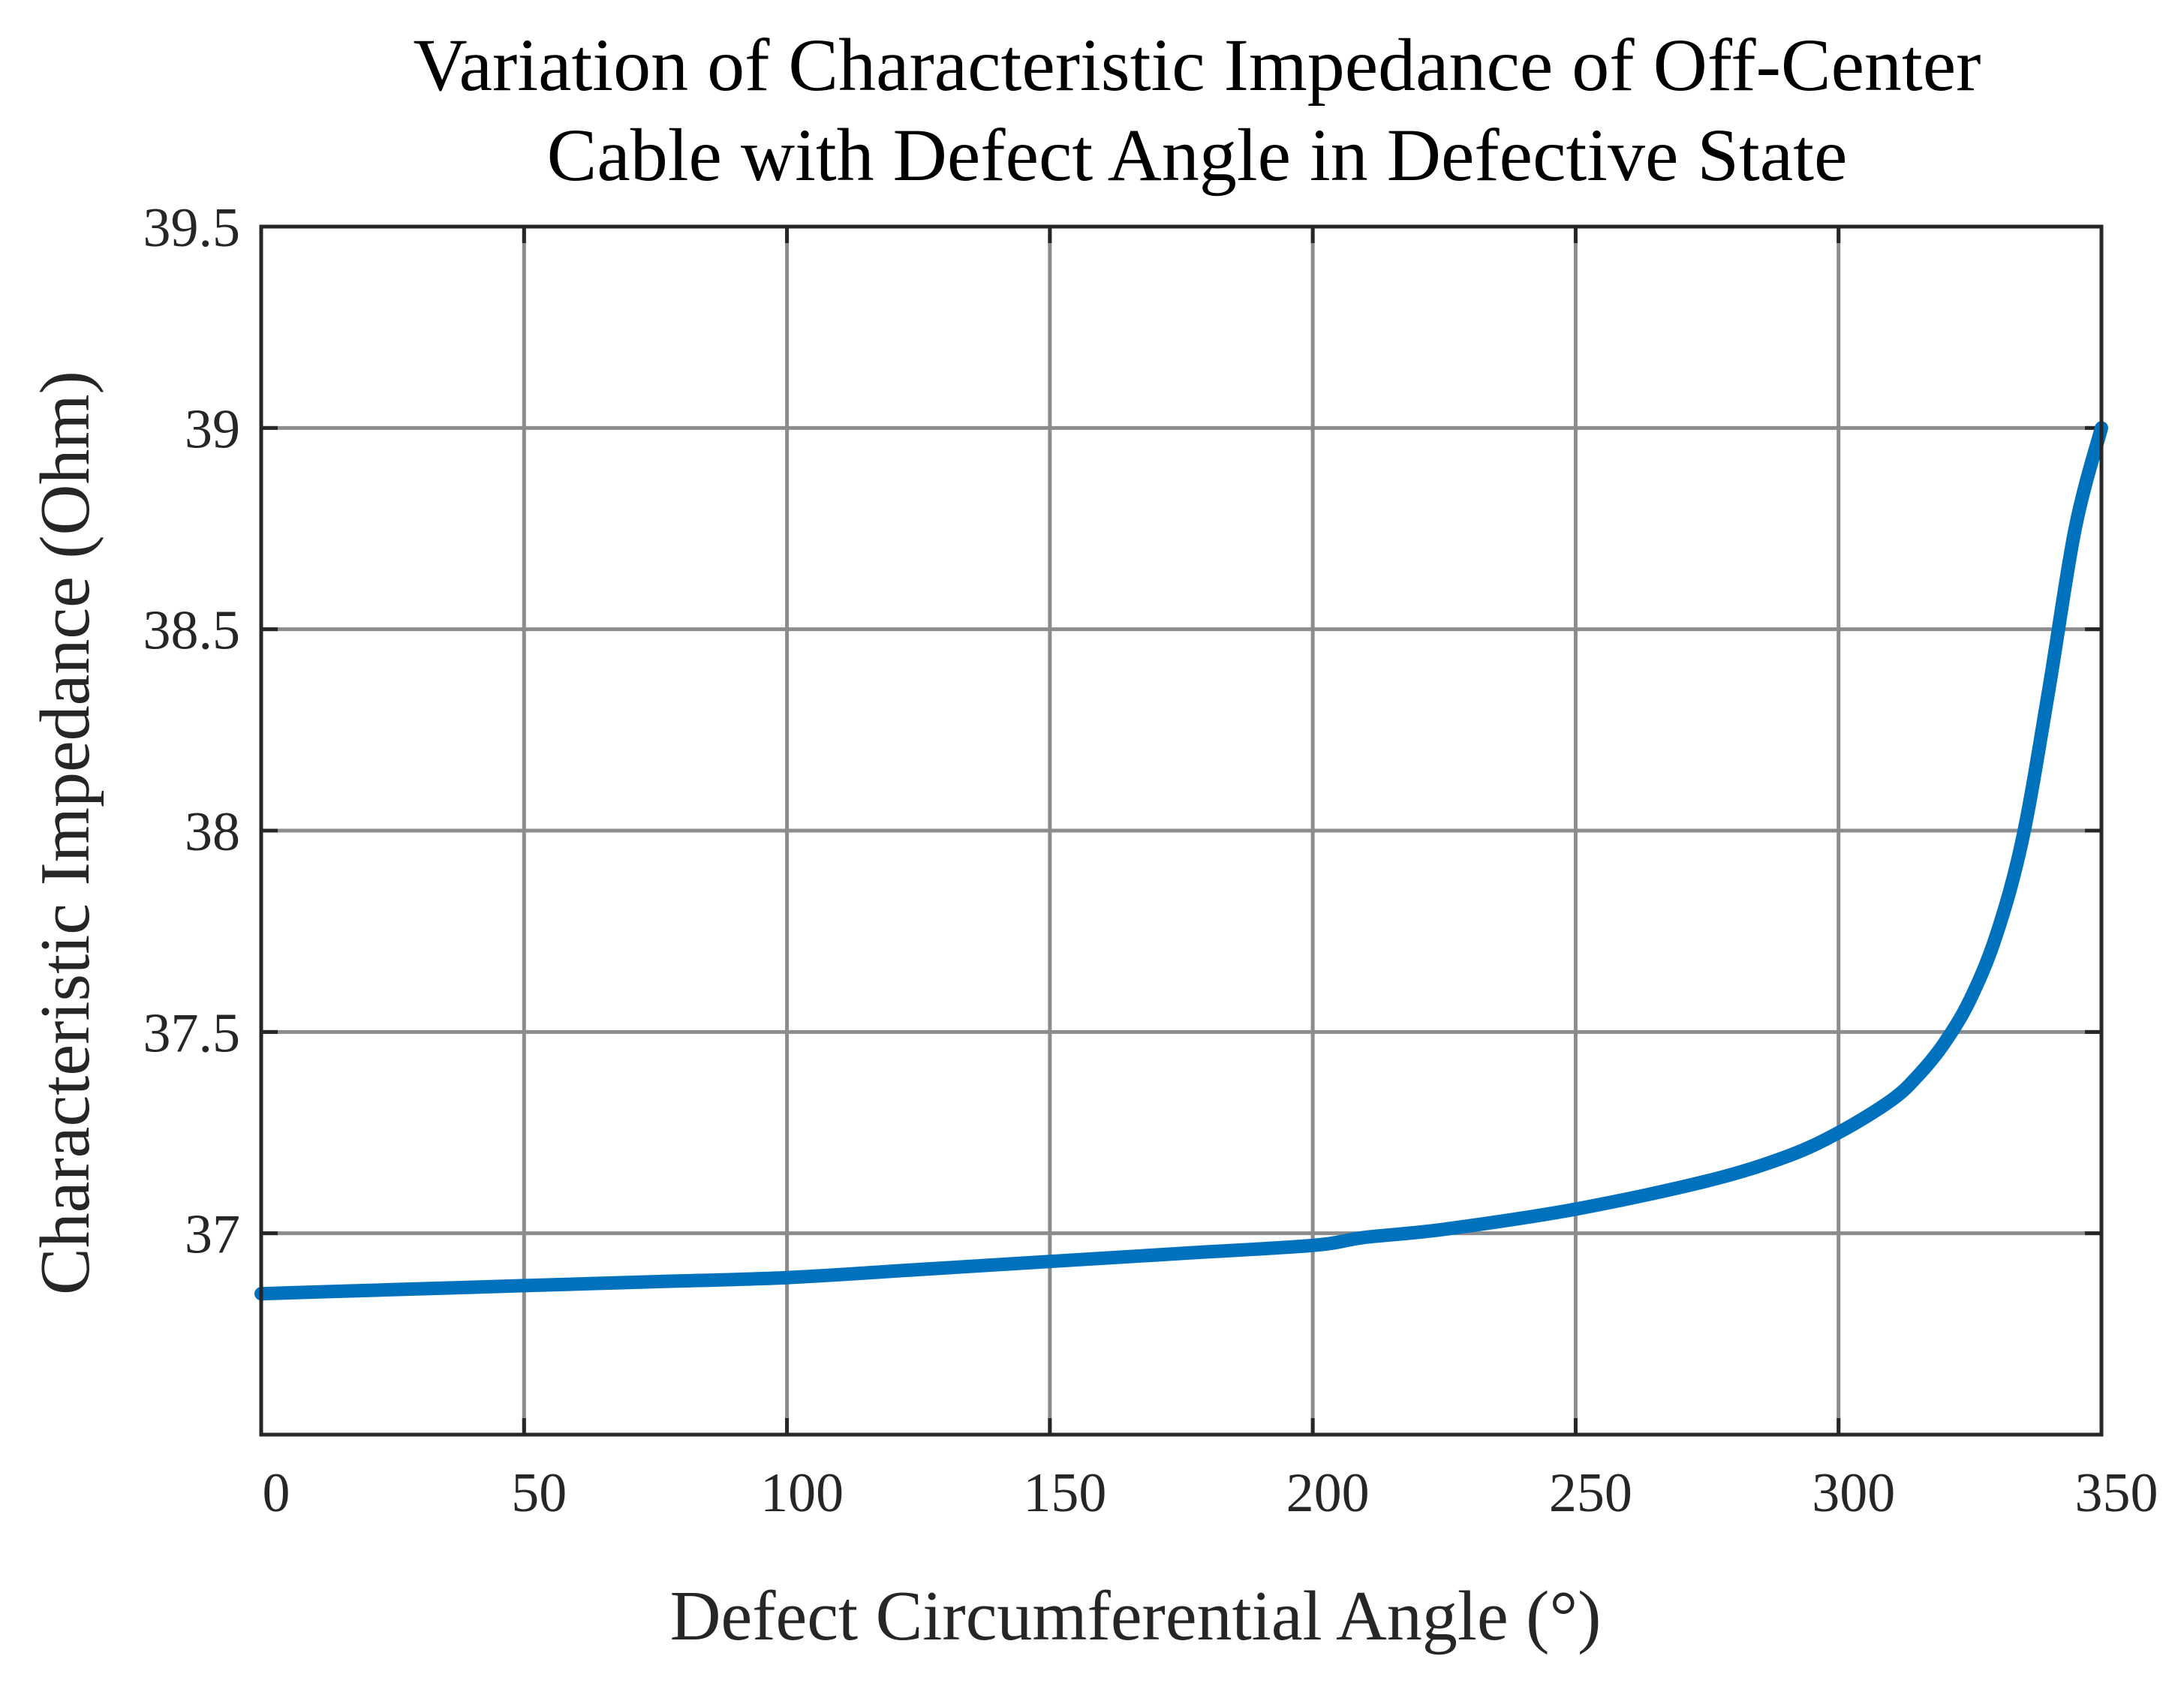 The height and width of the screenshot is (1692, 2184). Describe the element at coordinates (802, 1493) in the screenshot. I see `x-tick-label-2: 100` at that location.